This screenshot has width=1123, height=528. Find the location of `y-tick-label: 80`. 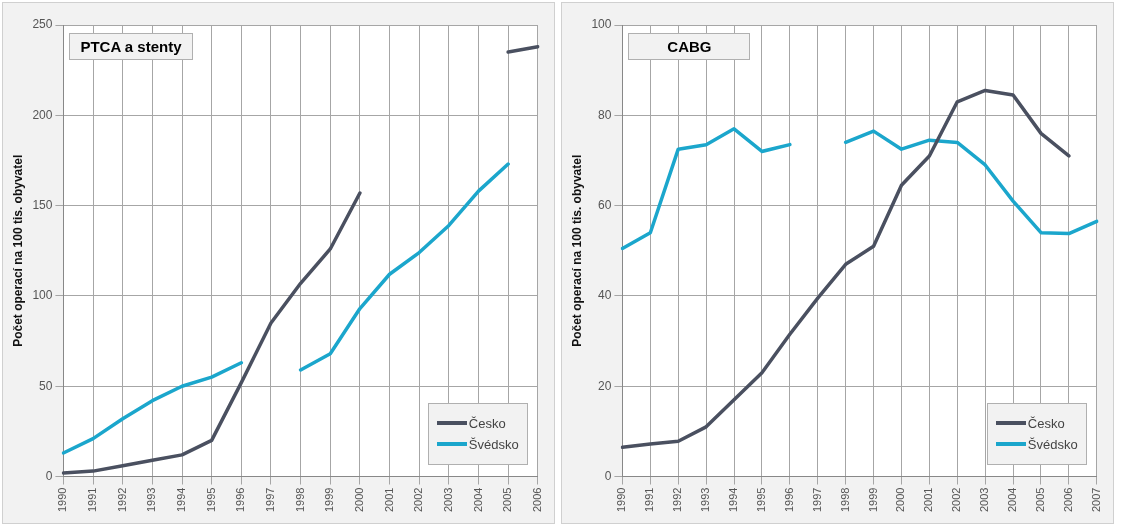

y-tick-label: 80 is located at coordinates (605, 114).